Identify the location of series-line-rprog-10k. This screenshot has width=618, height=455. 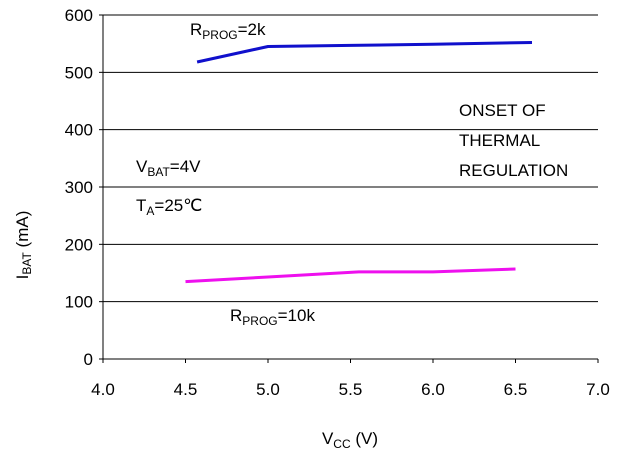
(350, 275).